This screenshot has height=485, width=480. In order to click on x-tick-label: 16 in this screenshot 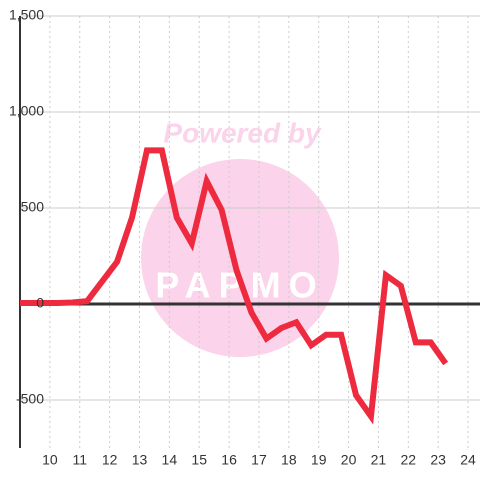, I will do `click(229, 460)`.